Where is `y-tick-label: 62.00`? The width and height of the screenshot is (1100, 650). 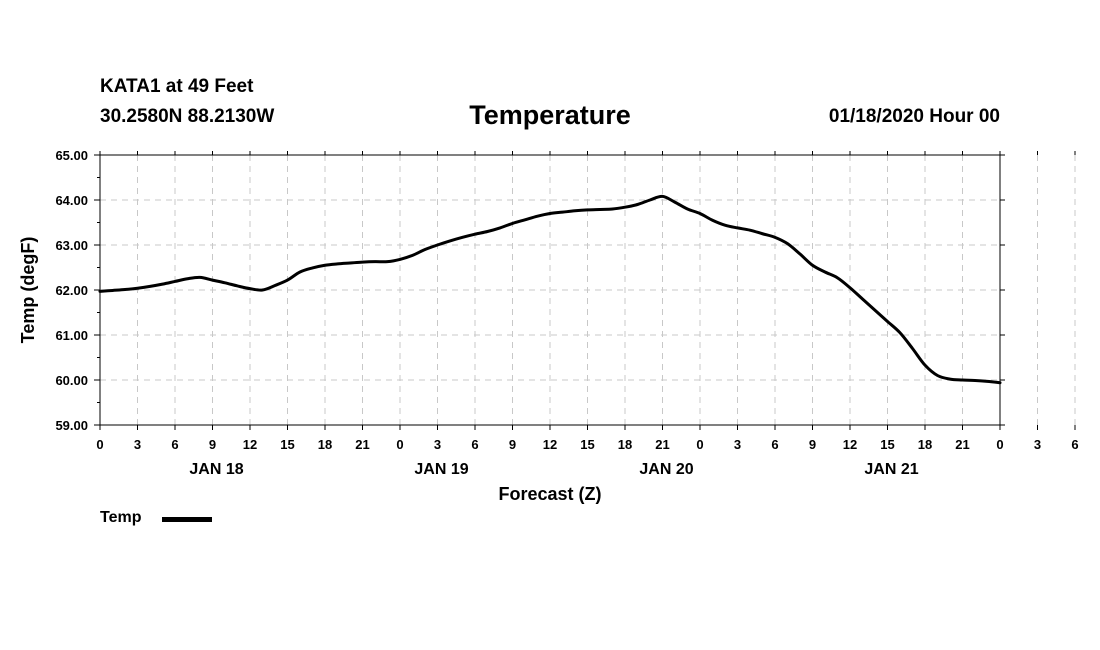
y-tick-label: 62.00 is located at coordinates (71, 290).